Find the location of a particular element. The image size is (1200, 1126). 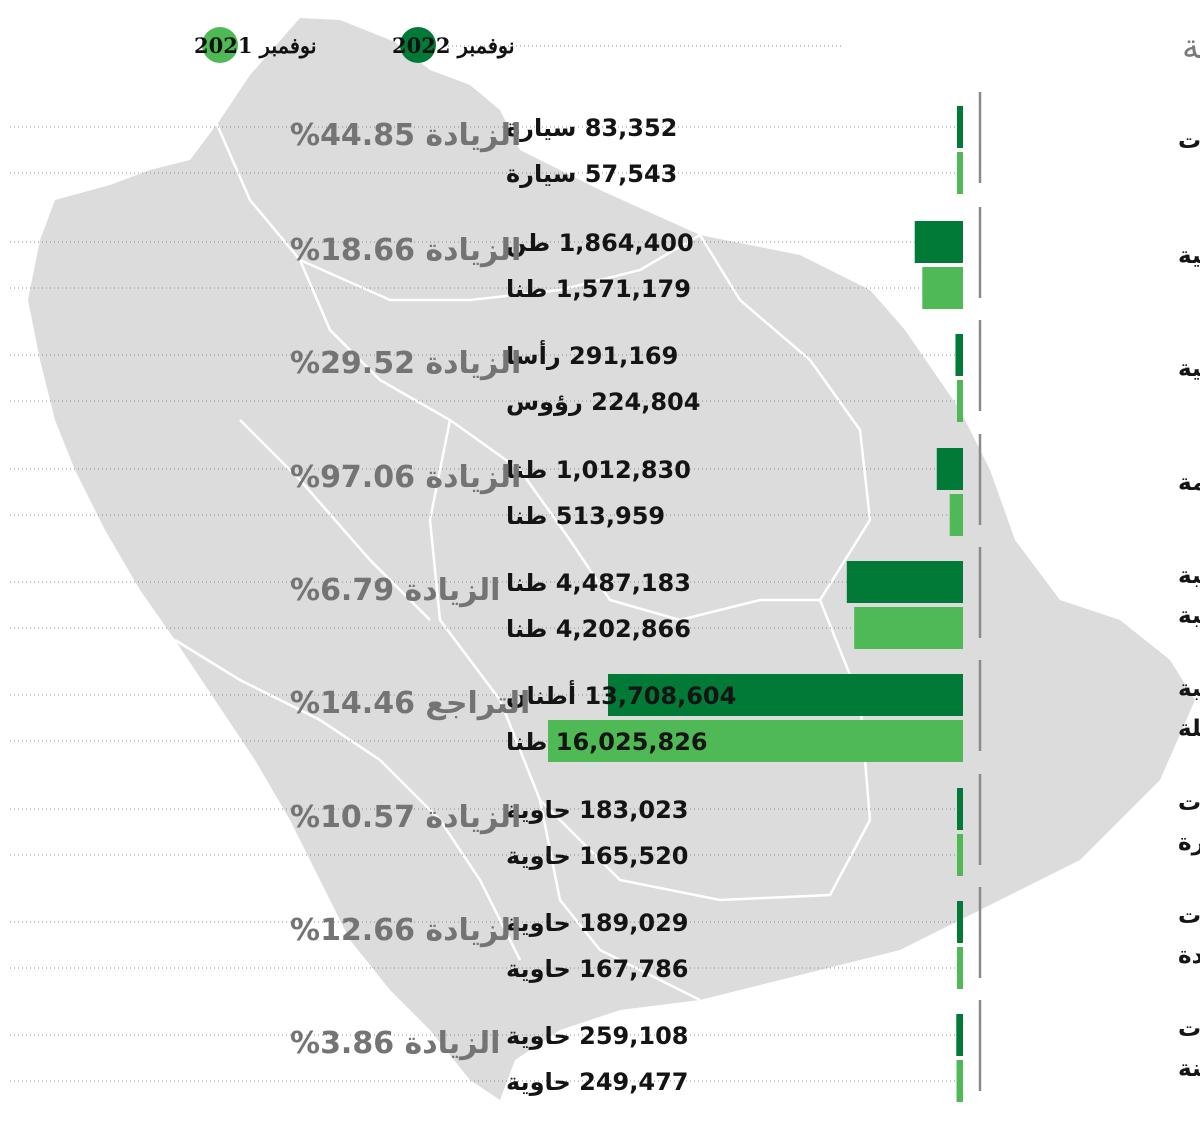

change-label: الزيادة 12.66% is located at coordinates (405, 930).